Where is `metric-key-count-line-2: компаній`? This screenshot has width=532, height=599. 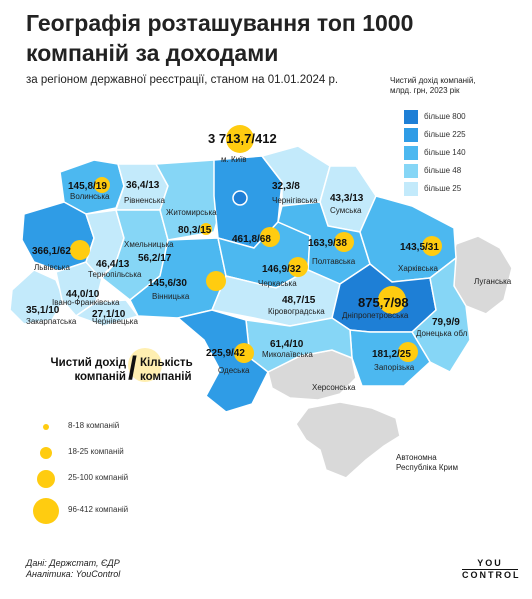
metric-key-count-line-2: компаній is located at coordinates (166, 377).